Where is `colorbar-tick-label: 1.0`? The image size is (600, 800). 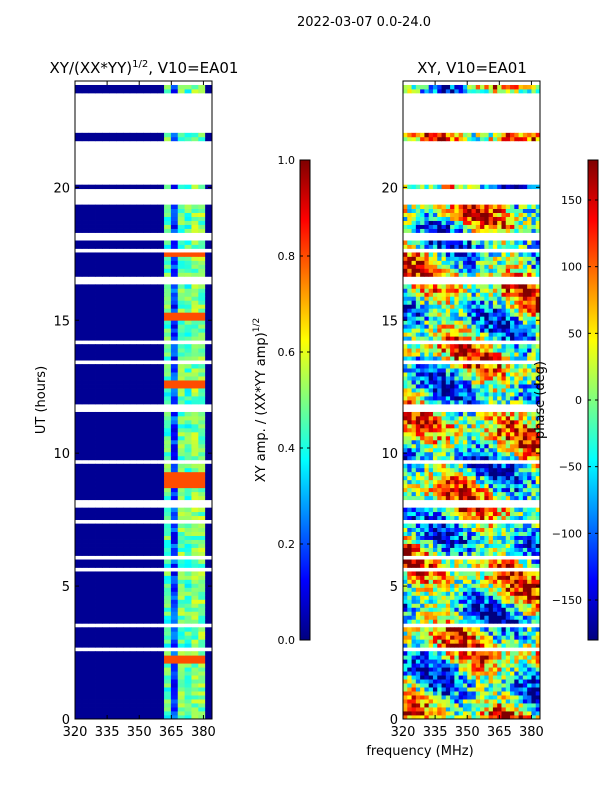
colorbar-tick-label: 1.0 is located at coordinates (287, 160).